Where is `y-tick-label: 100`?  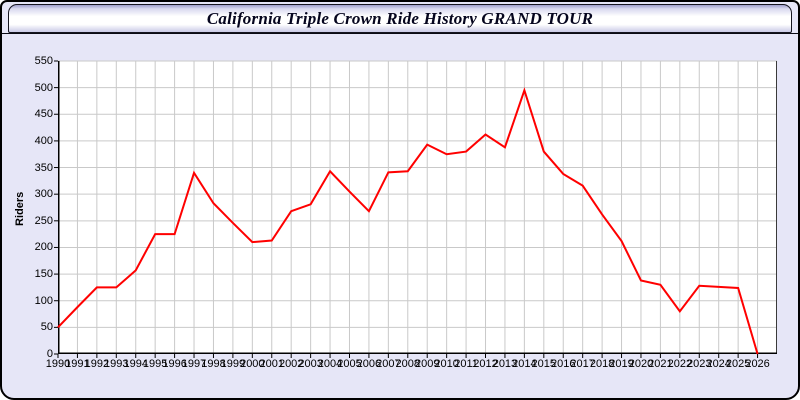
y-tick-label: 100 is located at coordinates (43, 300).